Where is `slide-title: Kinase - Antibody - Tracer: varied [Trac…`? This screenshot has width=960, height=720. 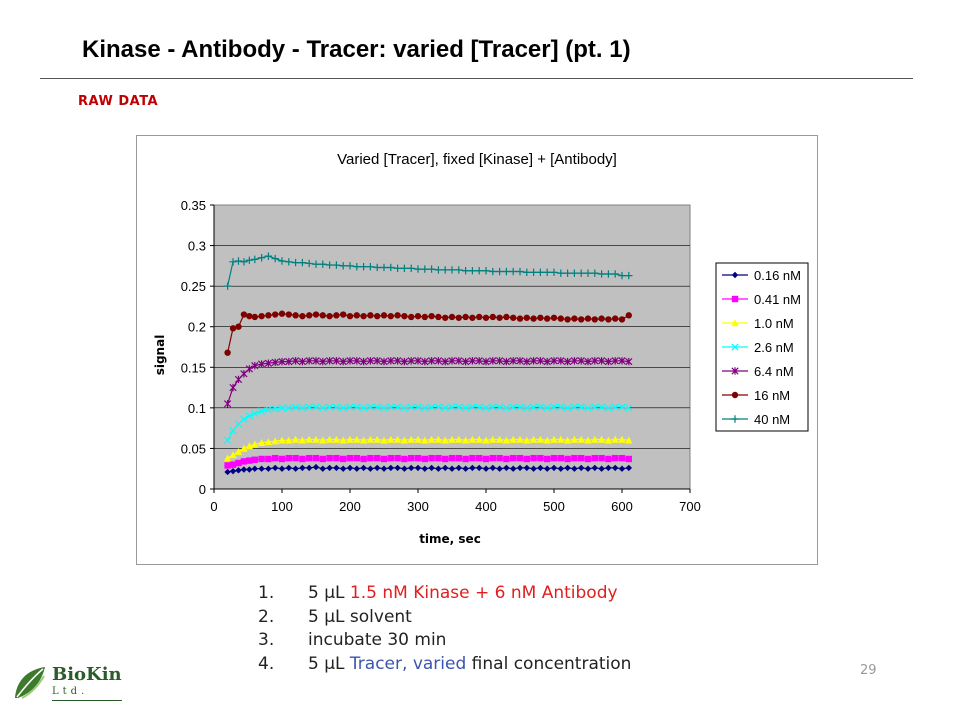 slide-title: Kinase - Antibody - Tracer: varied [Trac… is located at coordinates (356, 49).